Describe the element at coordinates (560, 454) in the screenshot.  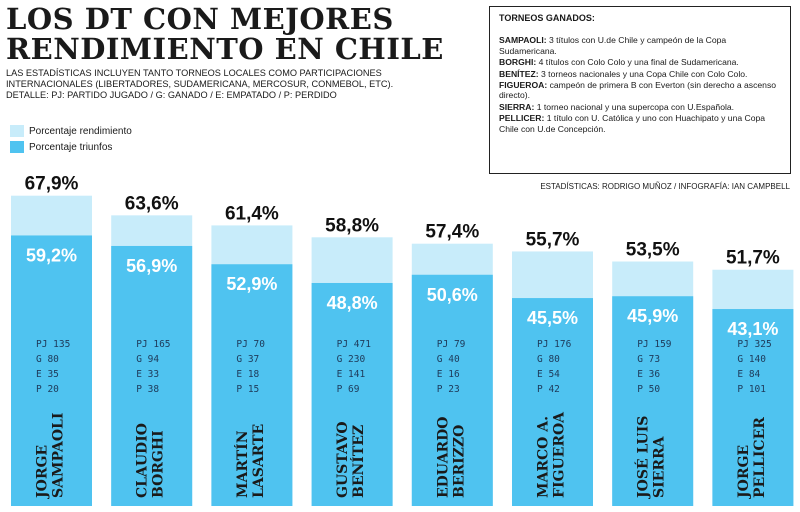
I see `bar-name-line: FIGUEROA` at that location.